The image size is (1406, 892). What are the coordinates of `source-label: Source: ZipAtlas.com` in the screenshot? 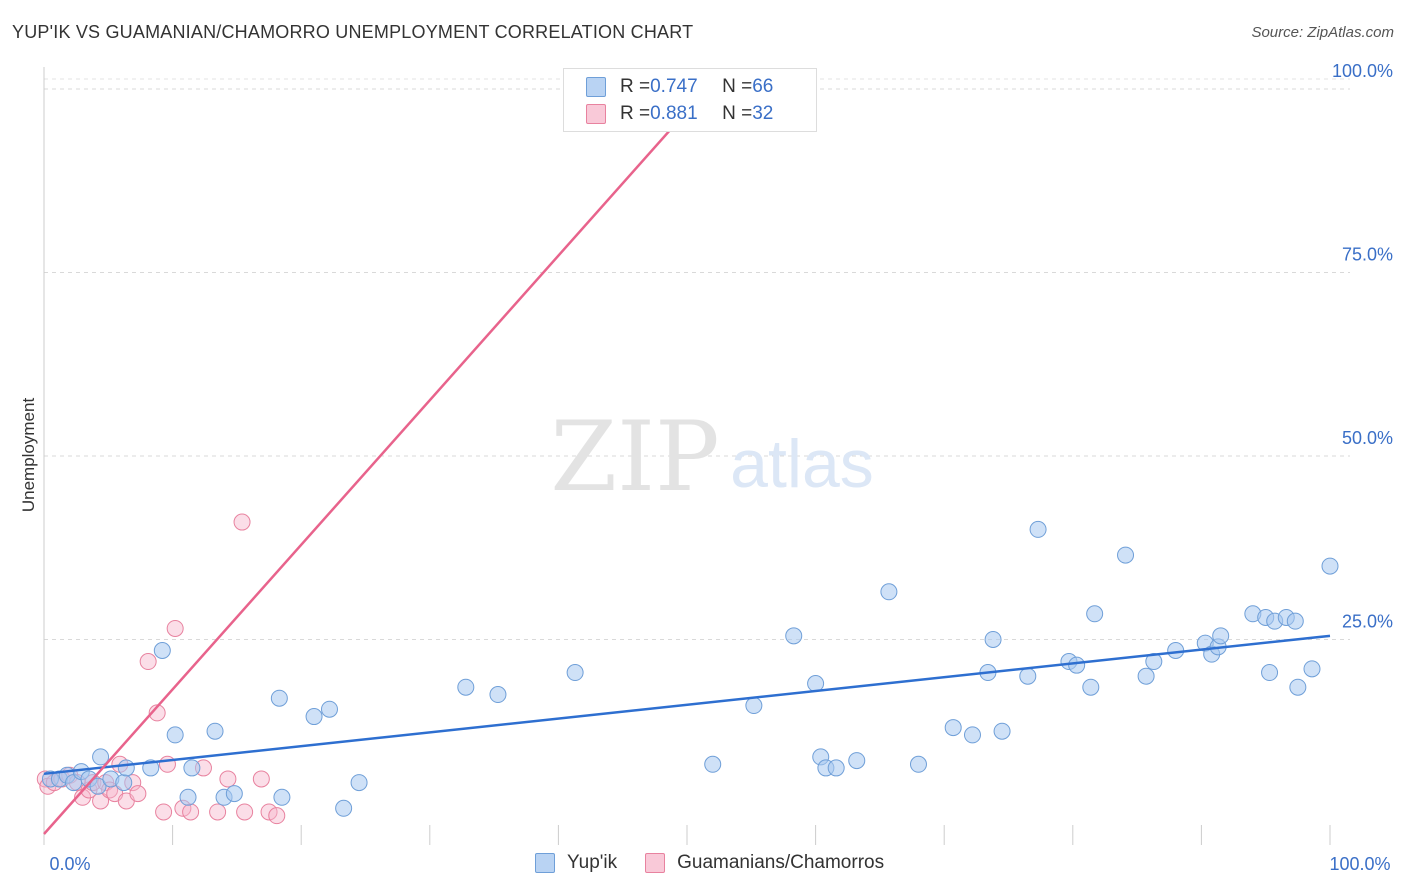 It's located at (1322, 32).